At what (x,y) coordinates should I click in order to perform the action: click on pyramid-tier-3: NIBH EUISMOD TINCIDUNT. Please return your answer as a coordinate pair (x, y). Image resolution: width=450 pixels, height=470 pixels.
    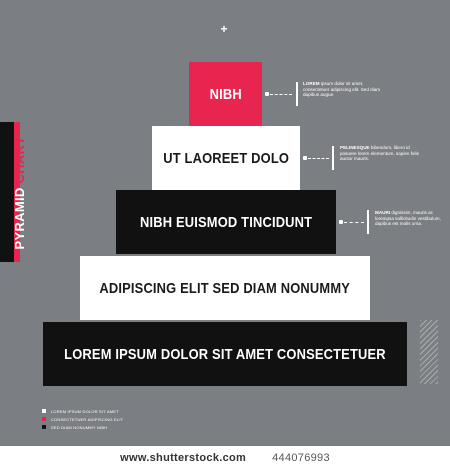
    Looking at the image, I should click on (226, 222).